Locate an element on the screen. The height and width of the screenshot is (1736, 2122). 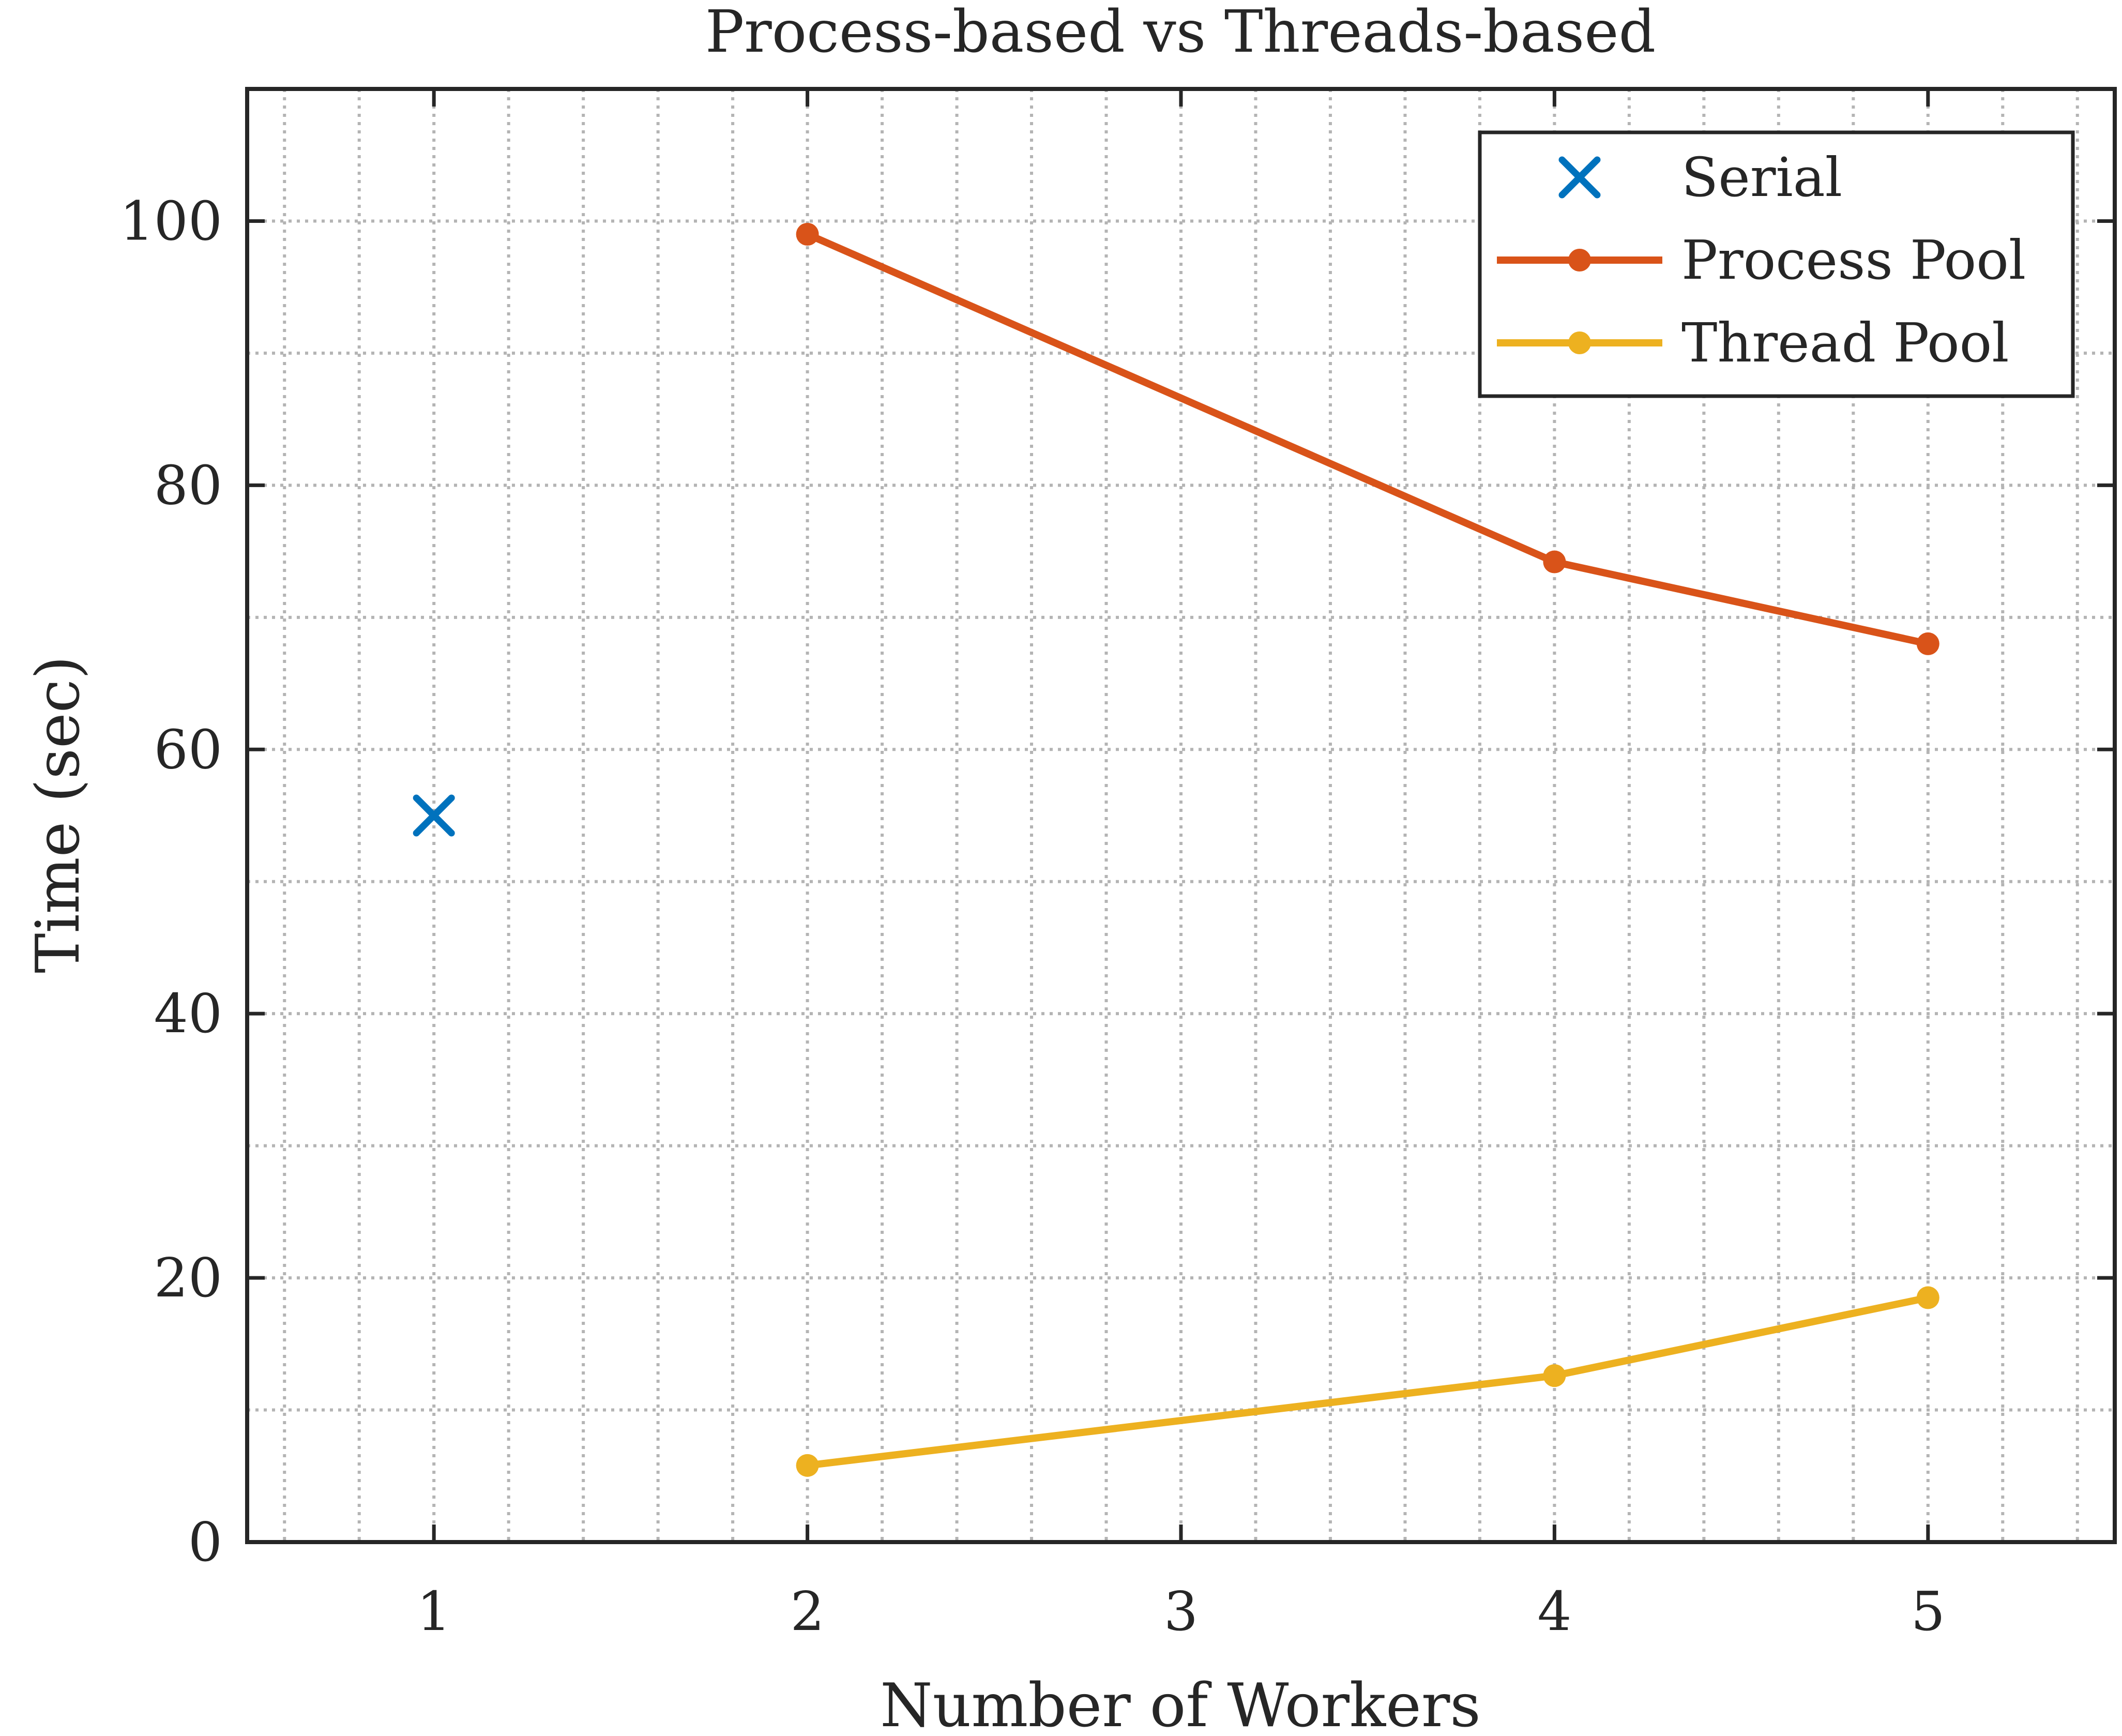
x-marker-stroke is located at coordinates (434, 815).